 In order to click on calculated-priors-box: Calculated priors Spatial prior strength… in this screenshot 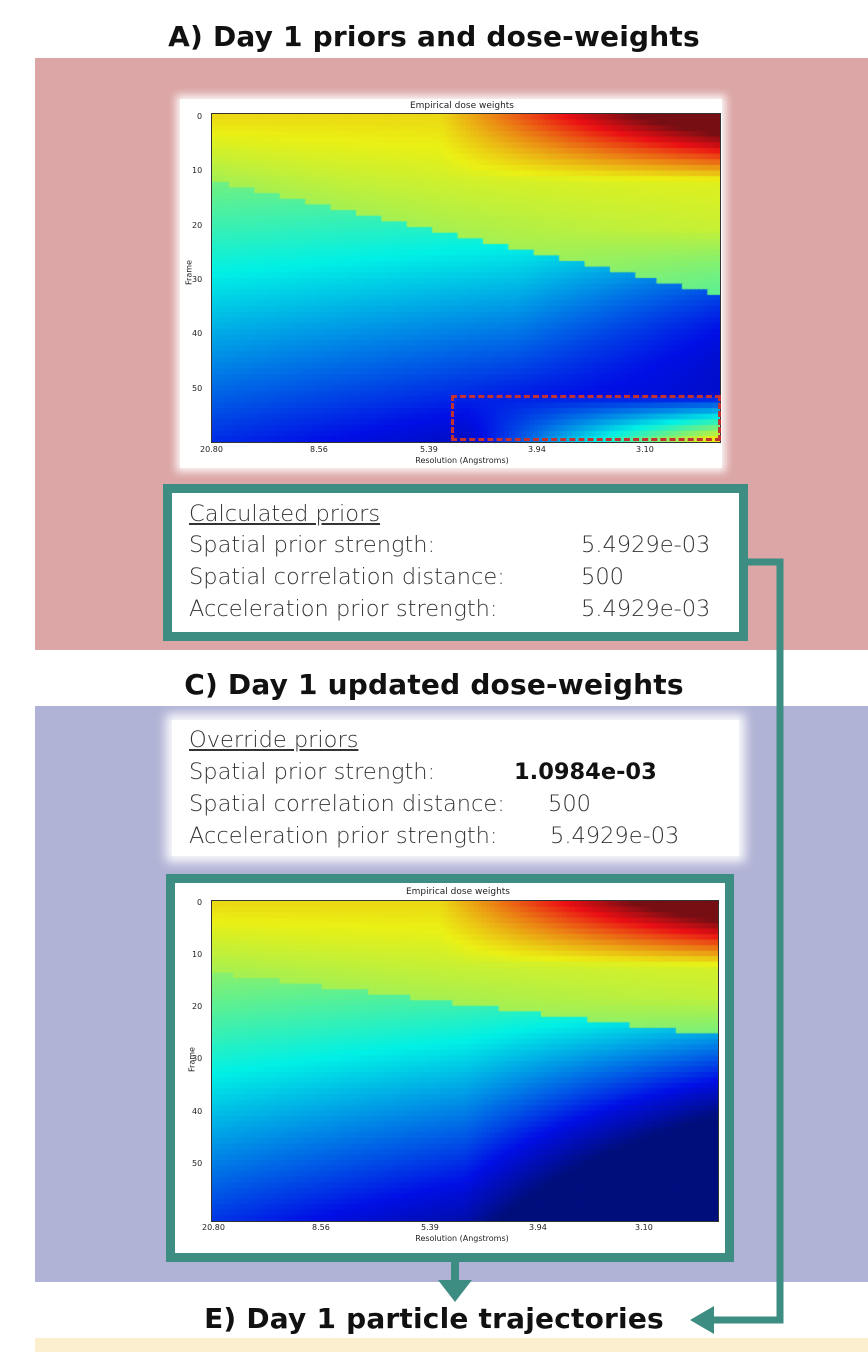, I will do `click(455, 562)`.